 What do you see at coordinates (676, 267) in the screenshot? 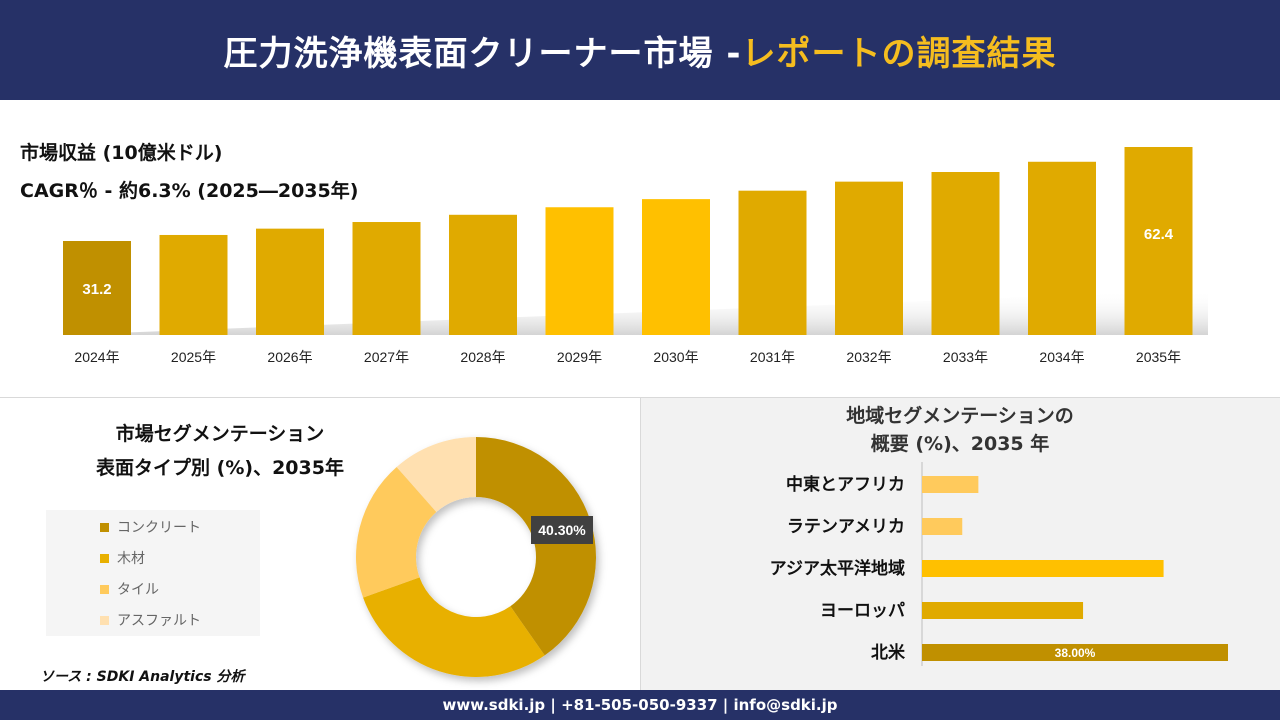
I see `revenue-bar-2030年` at bounding box center [676, 267].